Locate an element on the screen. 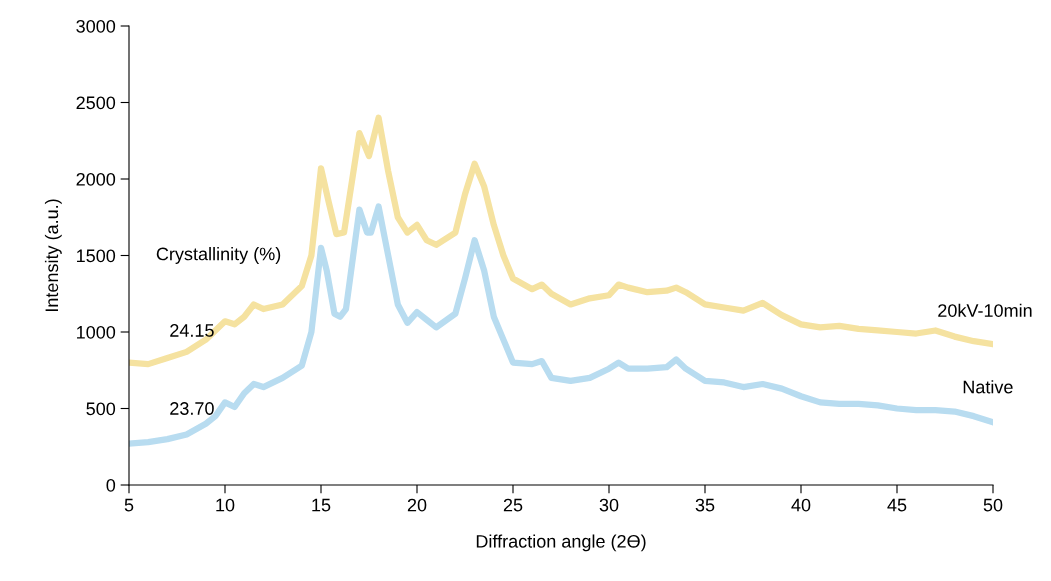  x-tick-label: 30 is located at coordinates (609, 505).